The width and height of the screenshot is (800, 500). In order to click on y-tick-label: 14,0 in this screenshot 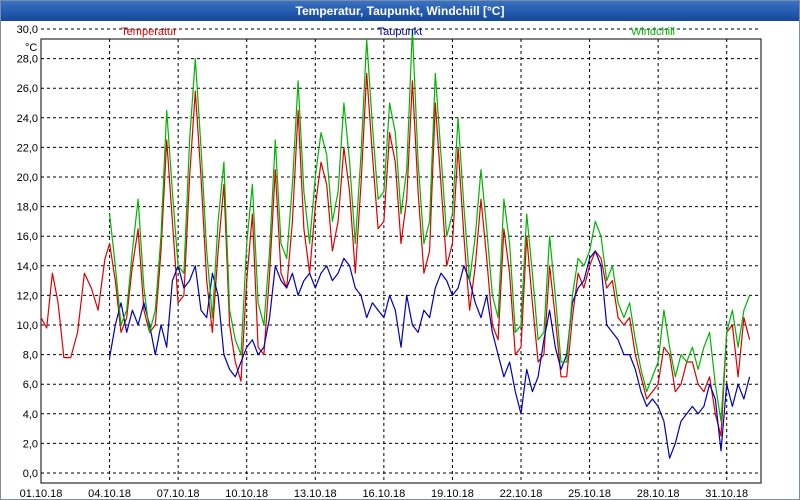, I will do `click(27, 267)`.